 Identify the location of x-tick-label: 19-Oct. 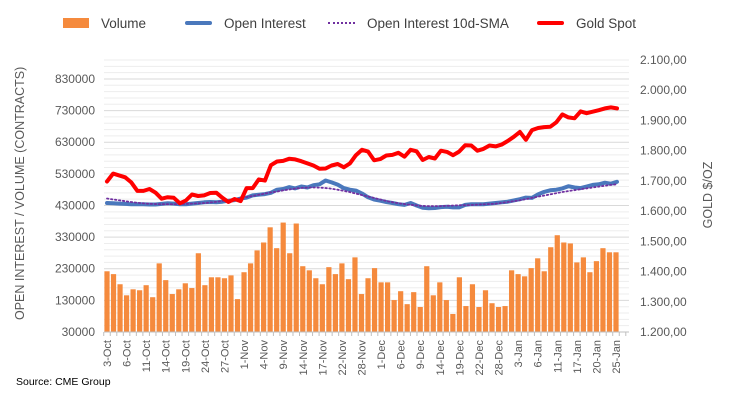
(186, 356).